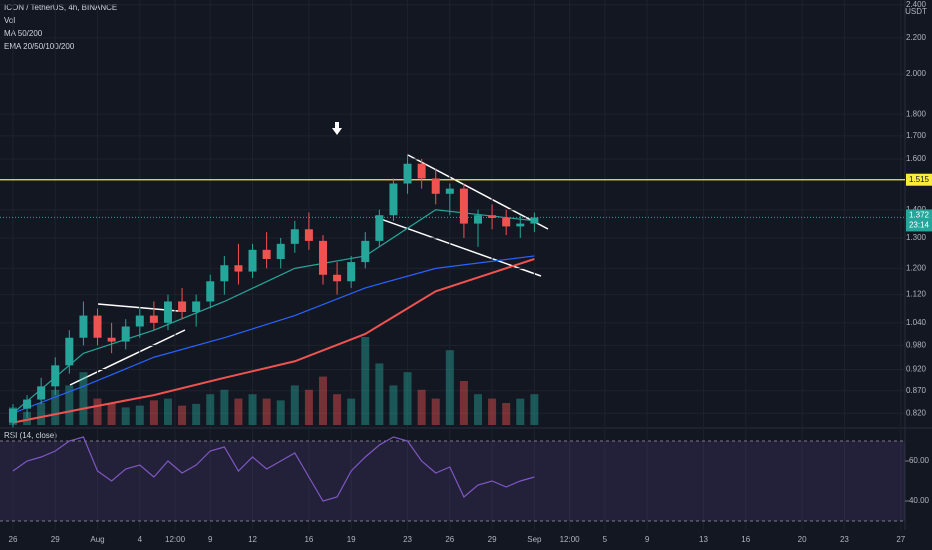 This screenshot has width=932, height=550. What do you see at coordinates (916, 73) in the screenshot?
I see `y-tick-label: 2.000` at bounding box center [916, 73].